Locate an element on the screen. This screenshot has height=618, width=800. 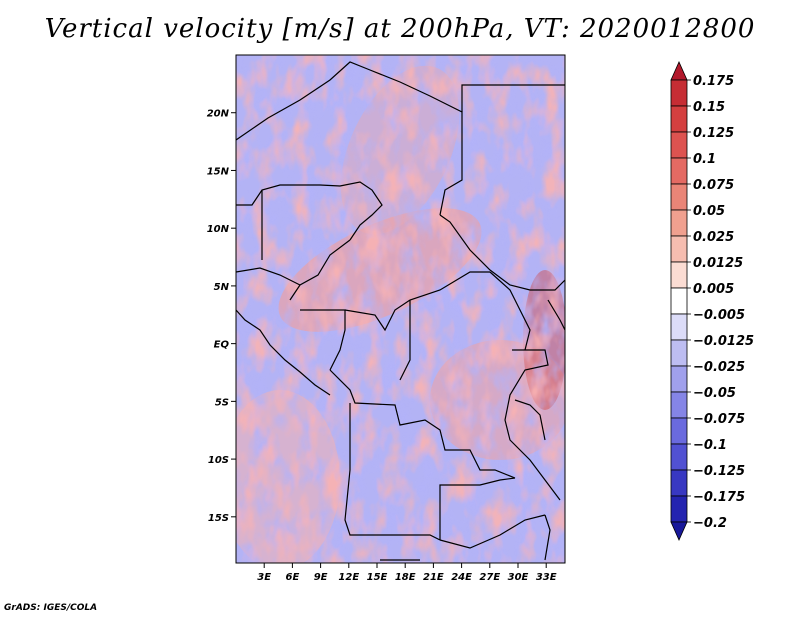
colorbar-label: 0.1 is located at coordinates (704, 159).